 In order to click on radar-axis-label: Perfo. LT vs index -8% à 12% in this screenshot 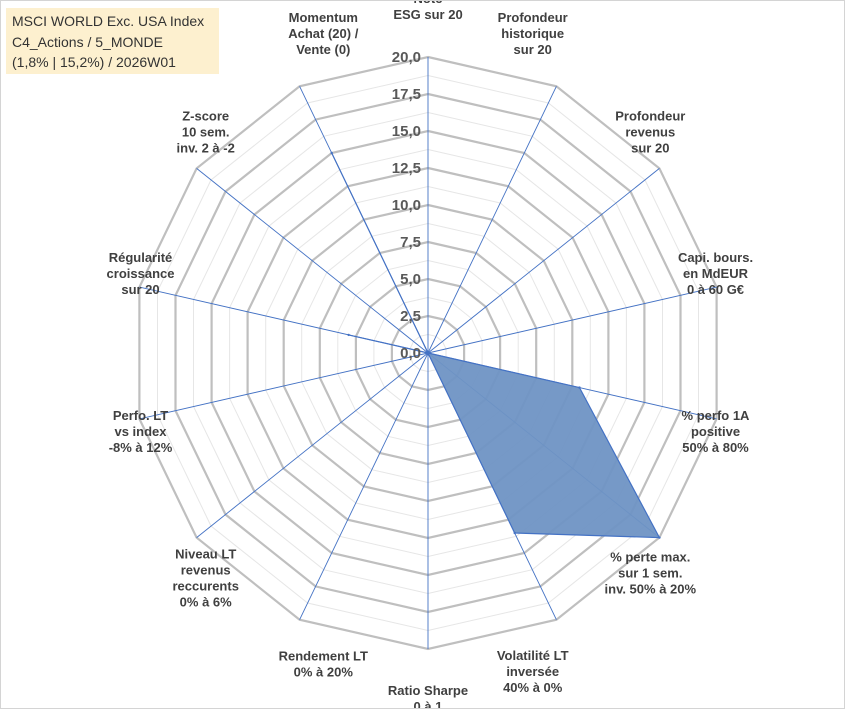, I will do `click(141, 431)`.